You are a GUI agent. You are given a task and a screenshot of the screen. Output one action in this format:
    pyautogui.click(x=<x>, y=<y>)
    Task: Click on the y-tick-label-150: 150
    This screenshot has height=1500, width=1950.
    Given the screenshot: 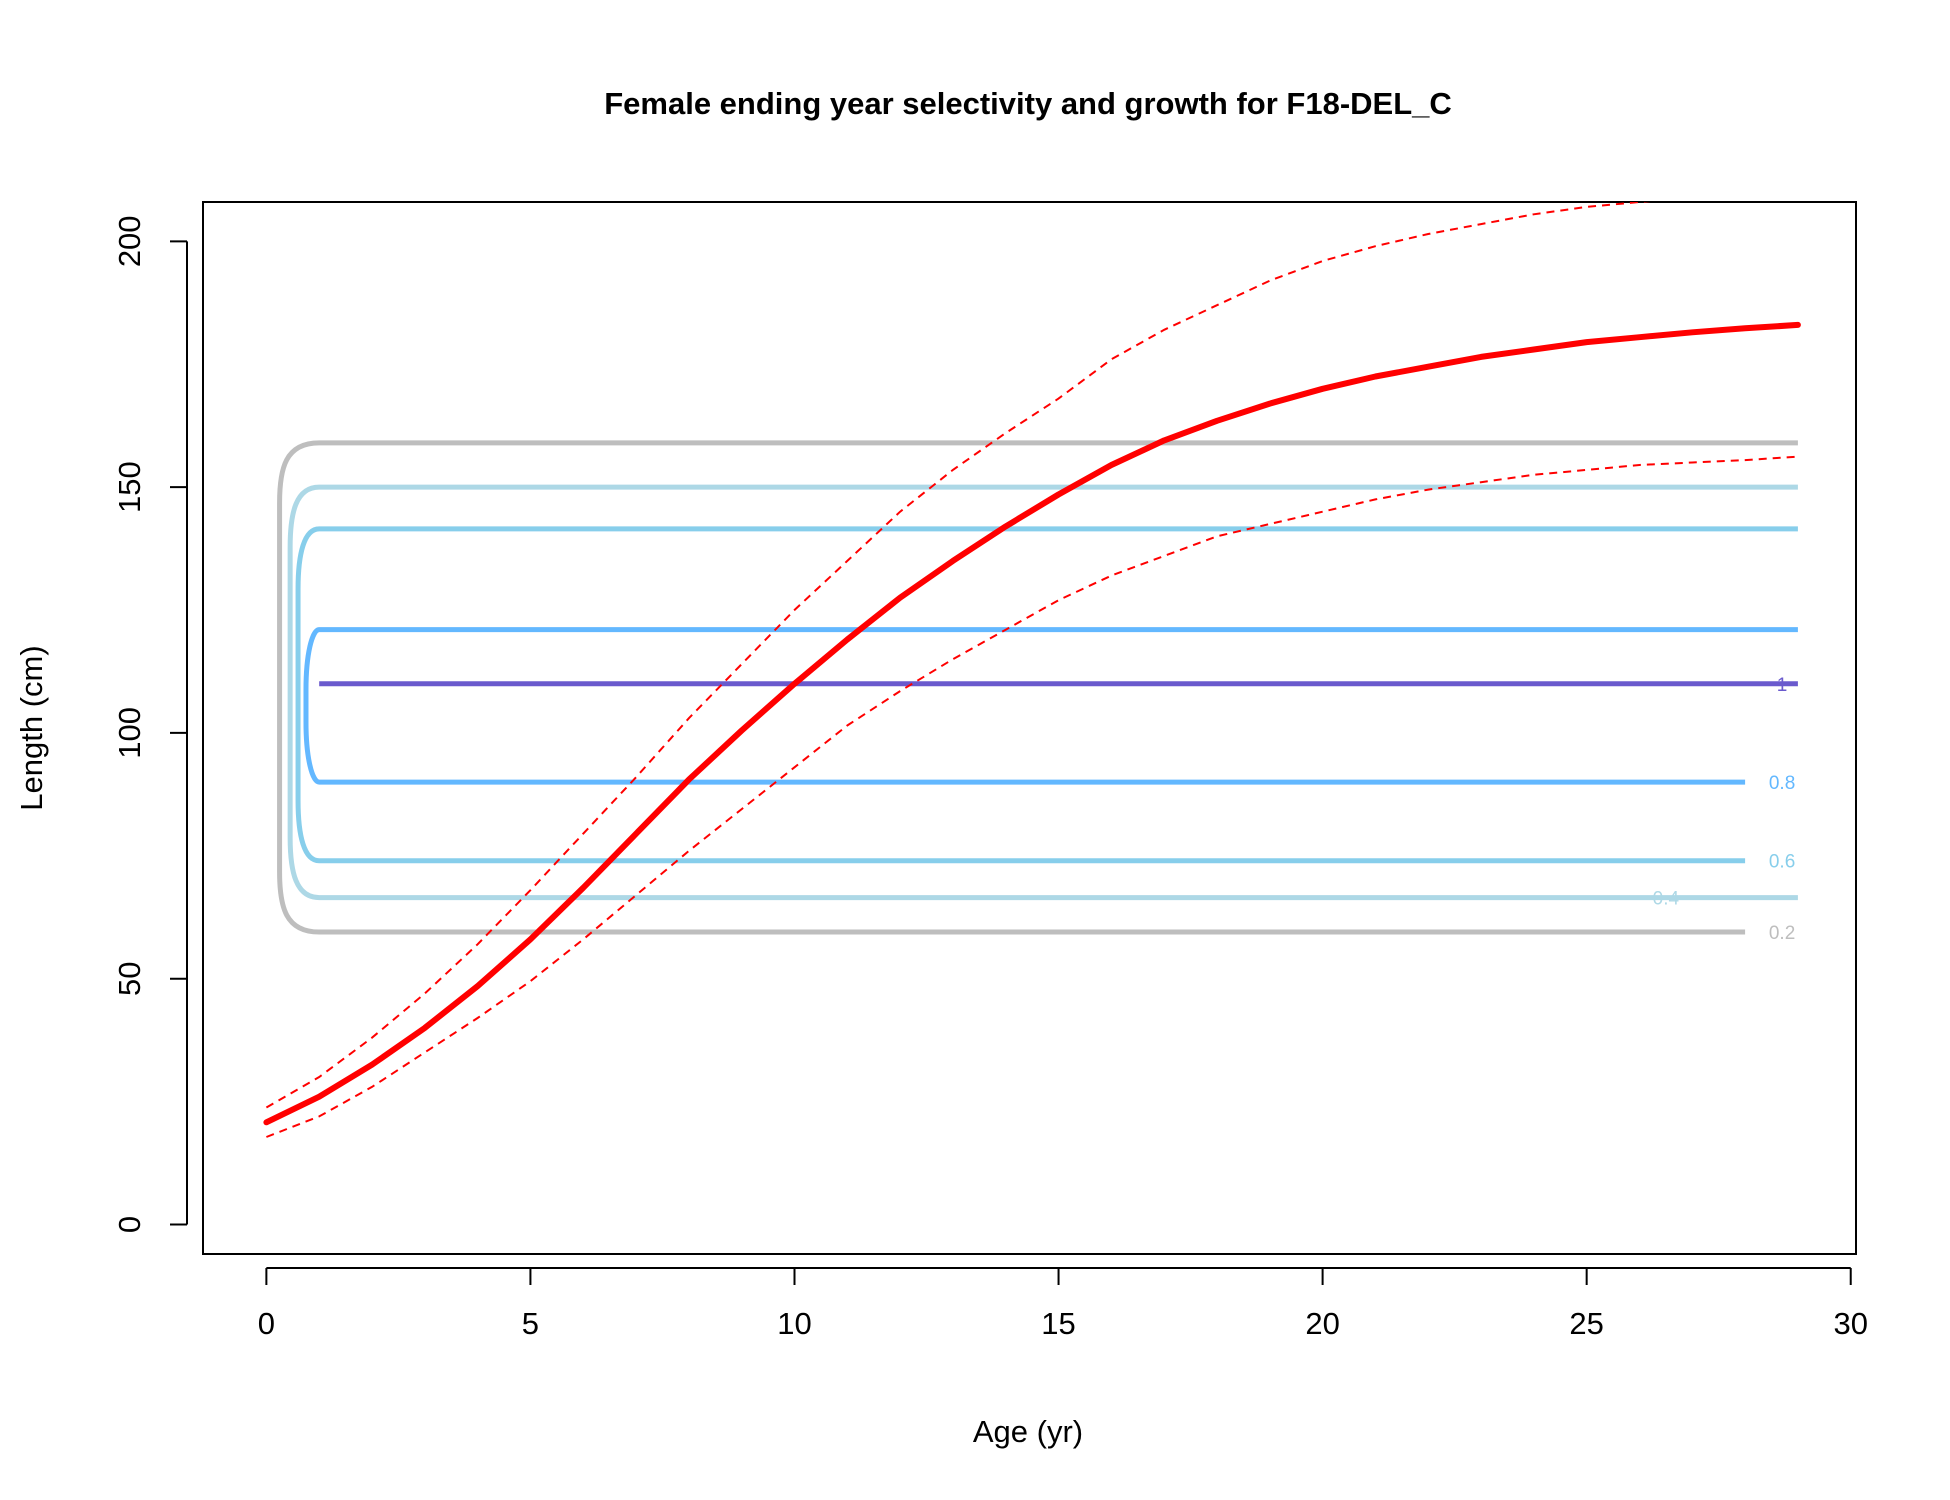 What is the action you would take?
    pyautogui.click(x=129, y=487)
    